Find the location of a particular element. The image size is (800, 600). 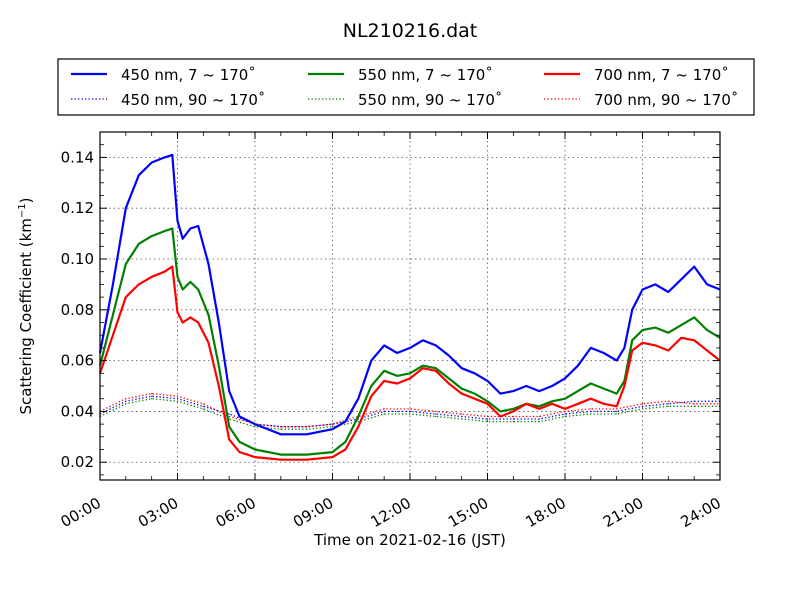

legend-label-700-nm-90-170: 700 nm, 90 ~ 170˚ is located at coordinates (666, 100).